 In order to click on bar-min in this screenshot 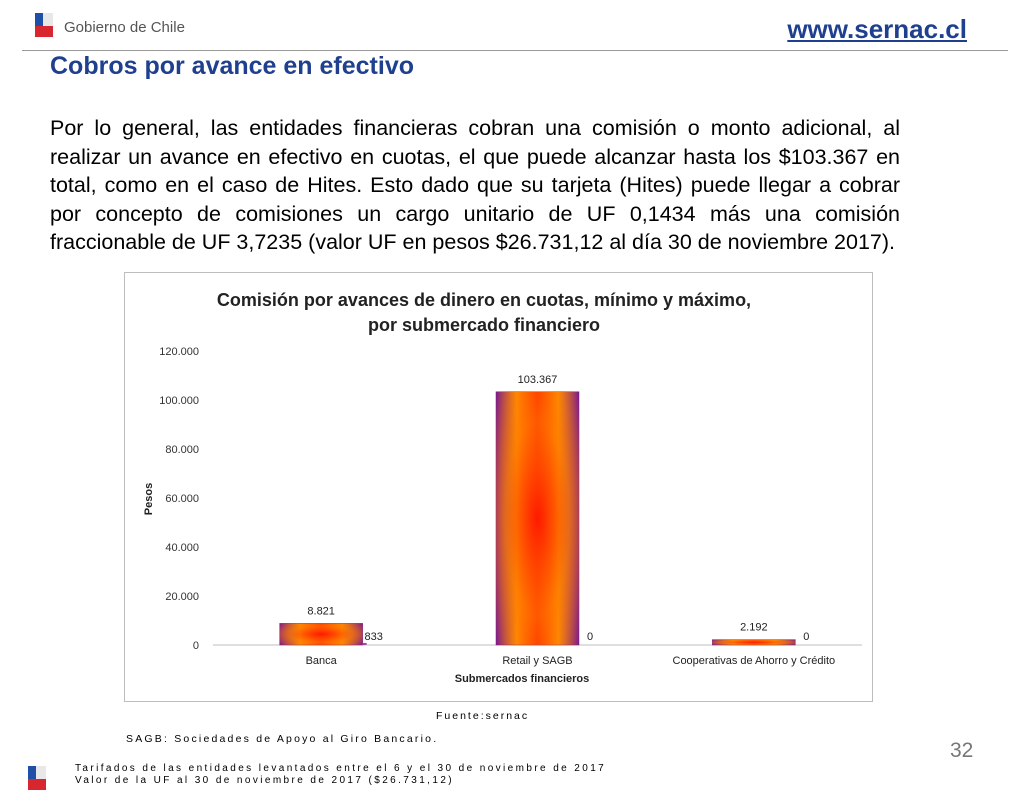, I will do `click(364, 643)`.